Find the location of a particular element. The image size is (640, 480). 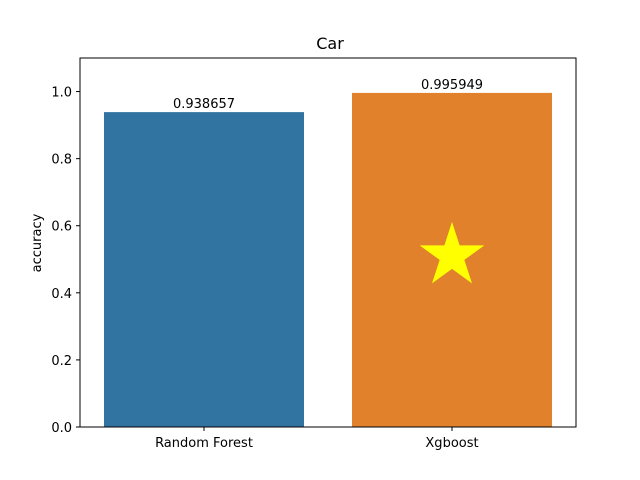

y-tick-label: 0.6 is located at coordinates (61, 227).